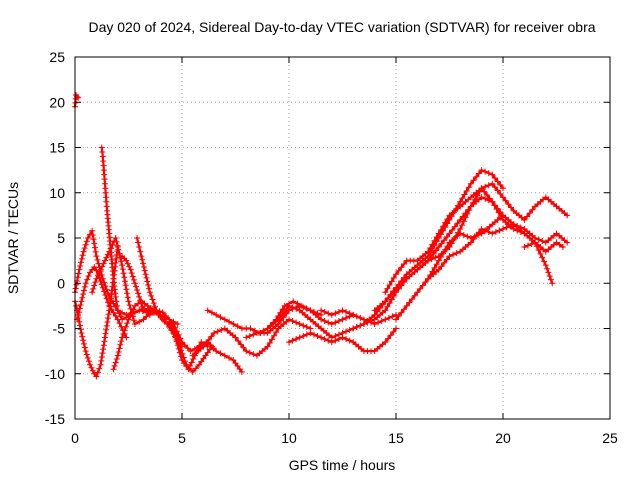 The height and width of the screenshot is (480, 640). I want to click on y-axis-label: SDTVAR / TECUs, so click(13, 238).